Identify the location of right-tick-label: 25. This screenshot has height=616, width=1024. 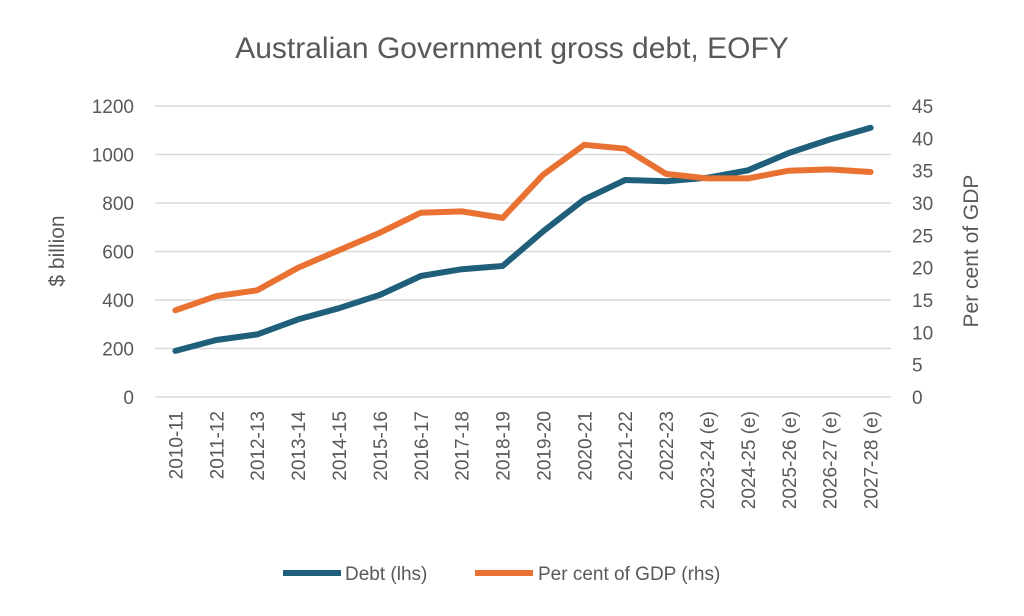
(922, 236).